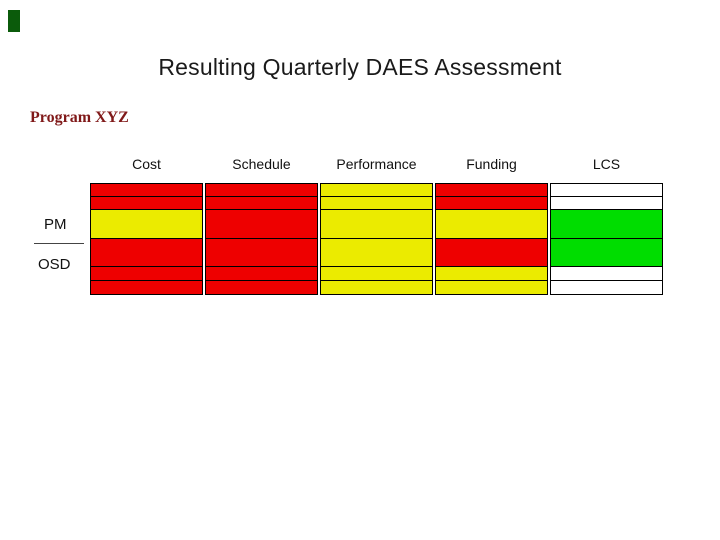 This screenshot has height=540, width=720. I want to click on column-header-schedule: Schedule, so click(261, 164).